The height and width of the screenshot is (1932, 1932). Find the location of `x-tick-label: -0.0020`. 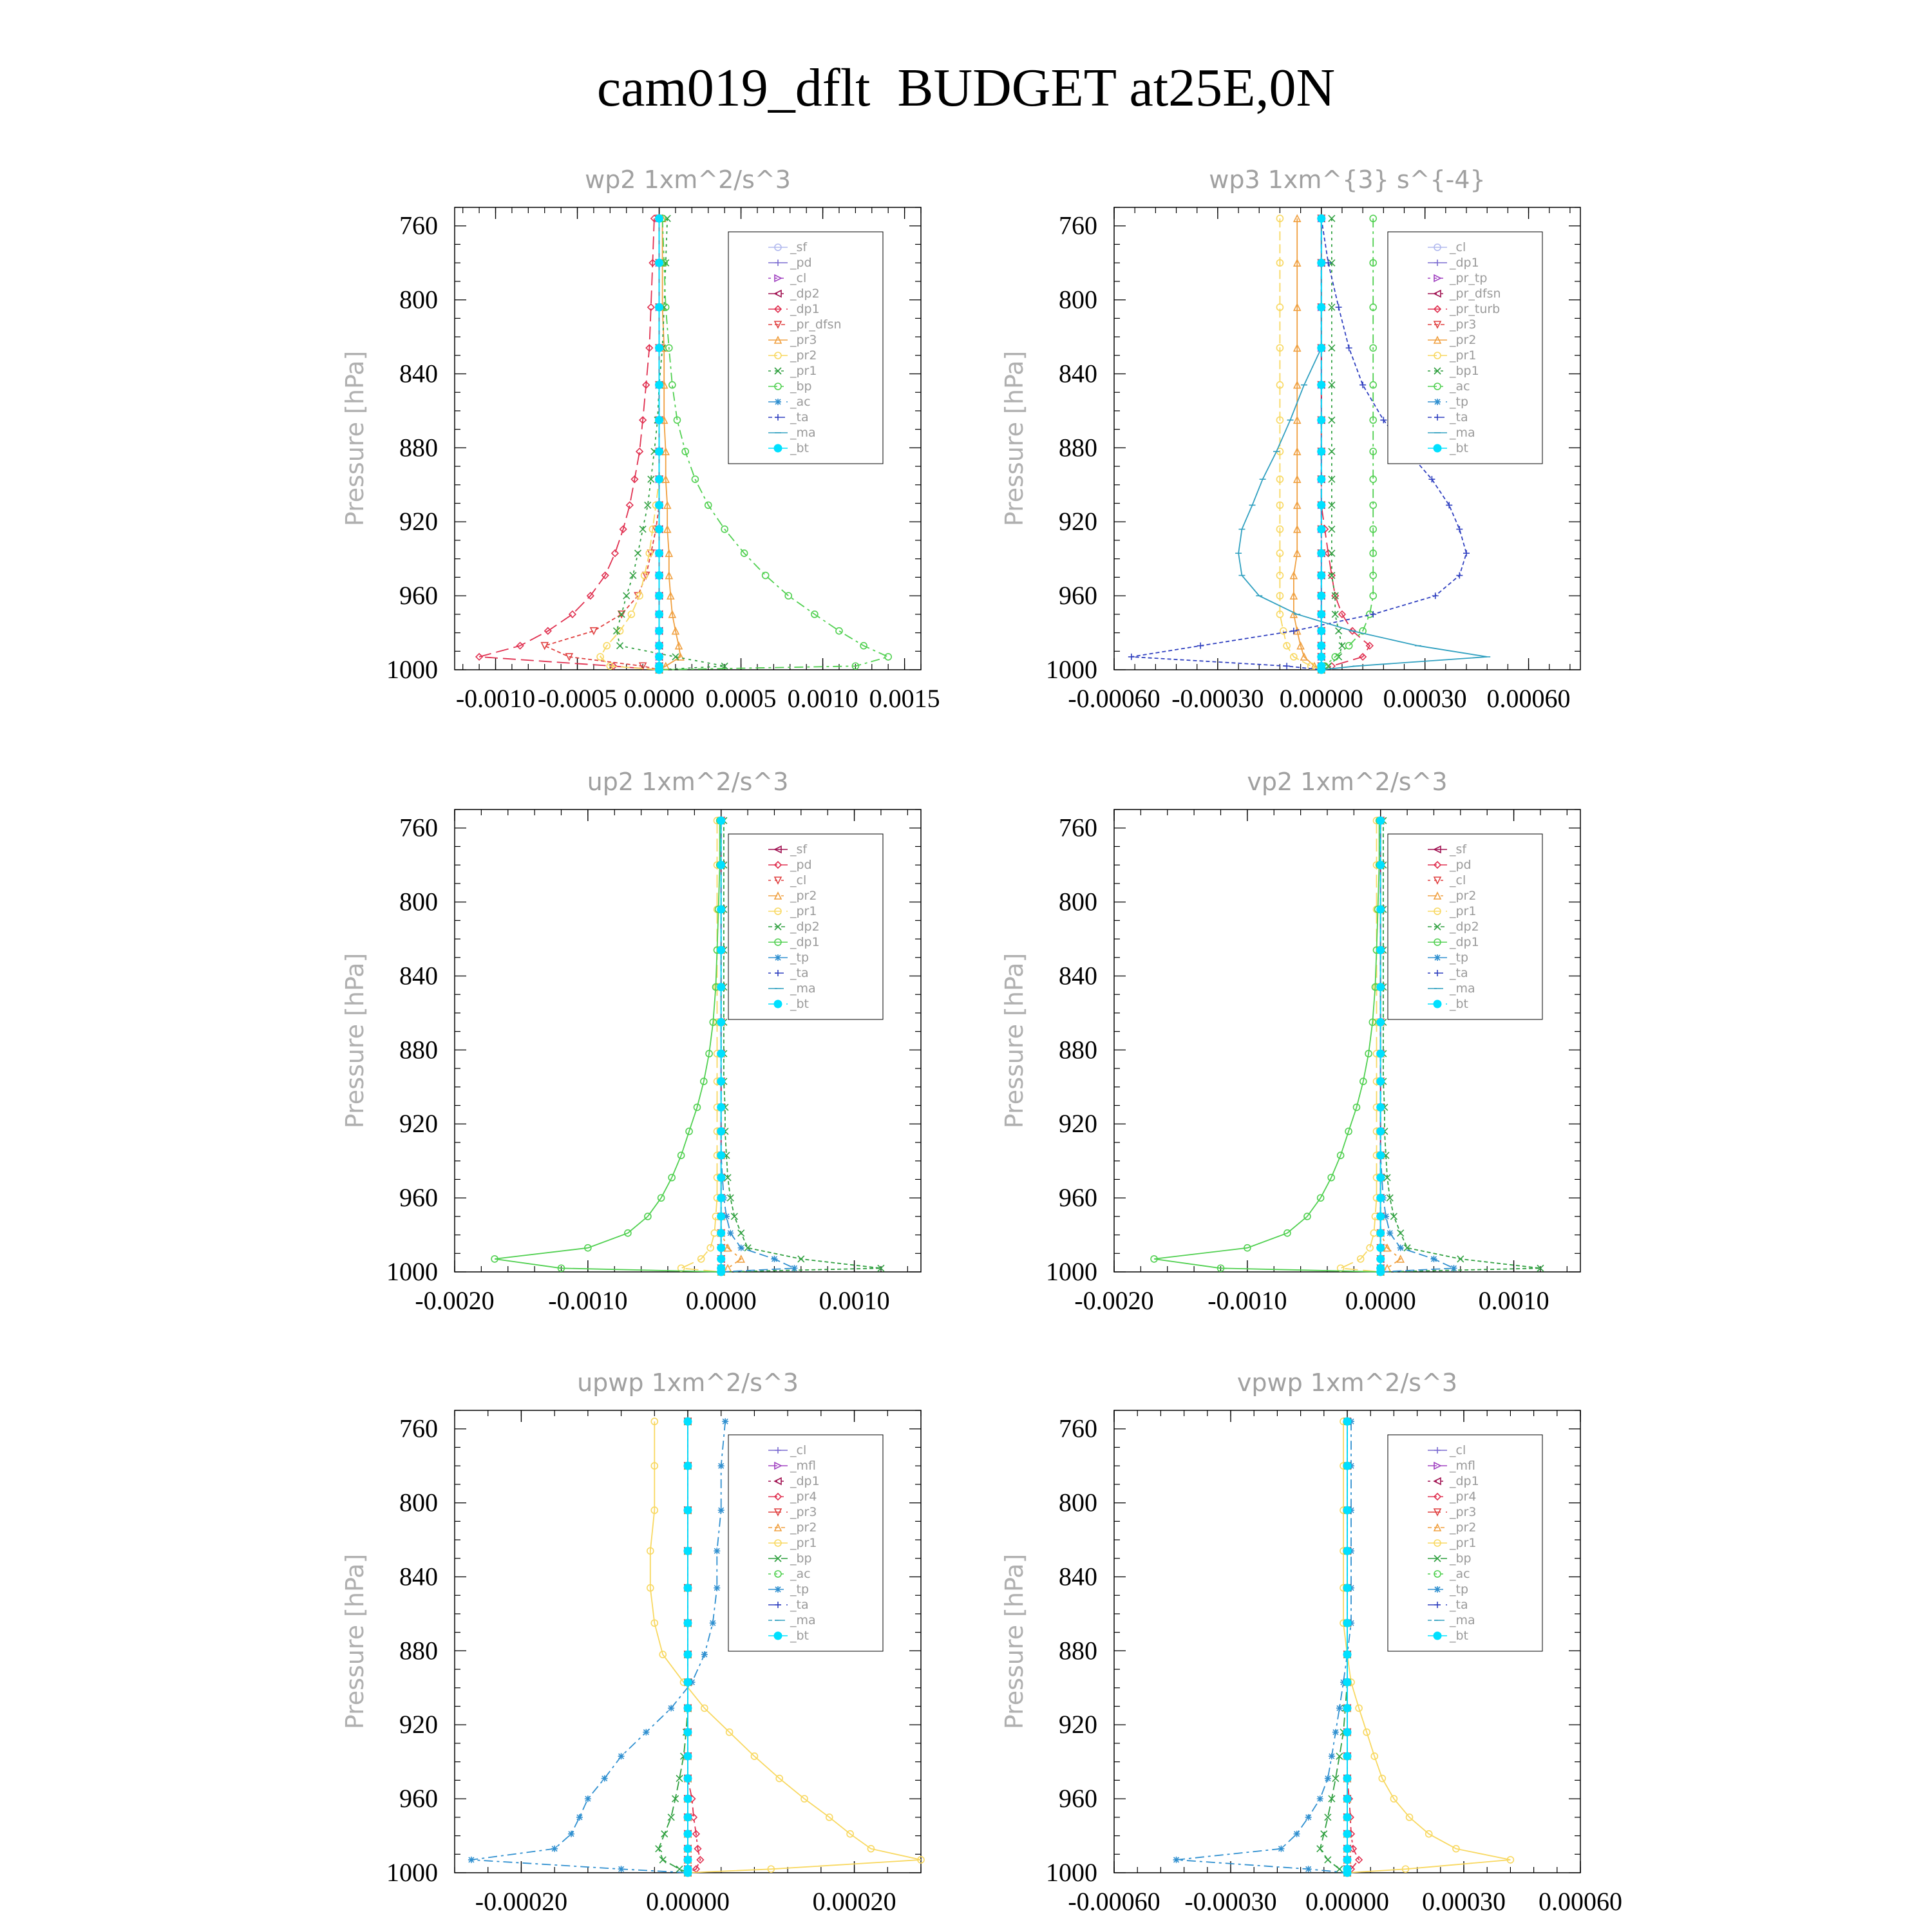

x-tick-label: -0.0020 is located at coordinates (1113, 1300).